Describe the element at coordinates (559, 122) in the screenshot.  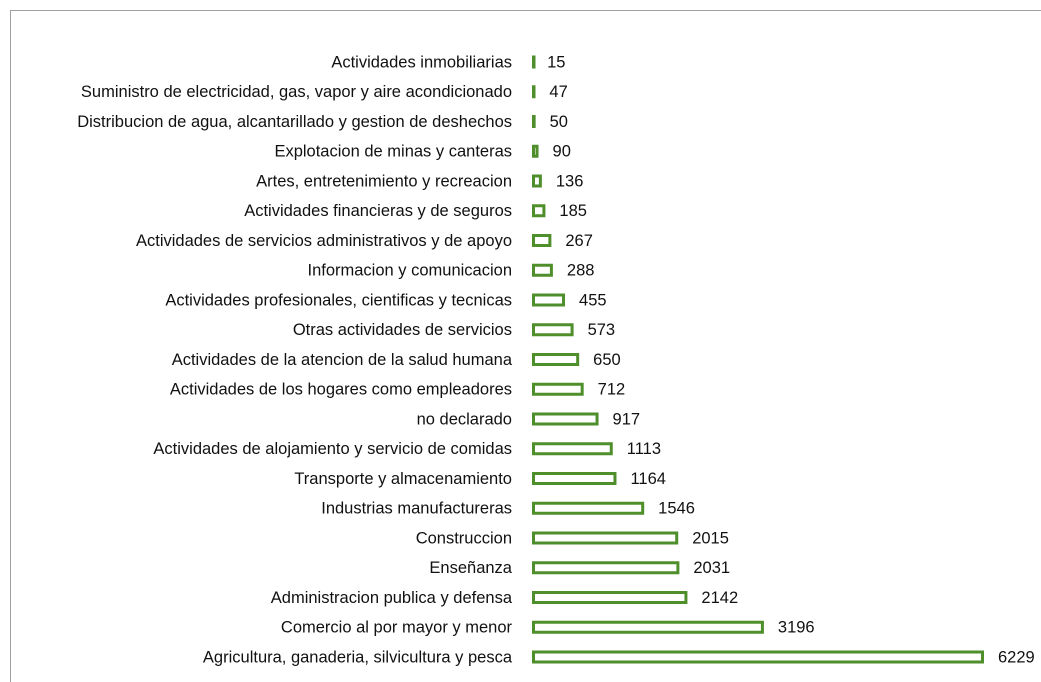
I see `value-label: 50` at that location.